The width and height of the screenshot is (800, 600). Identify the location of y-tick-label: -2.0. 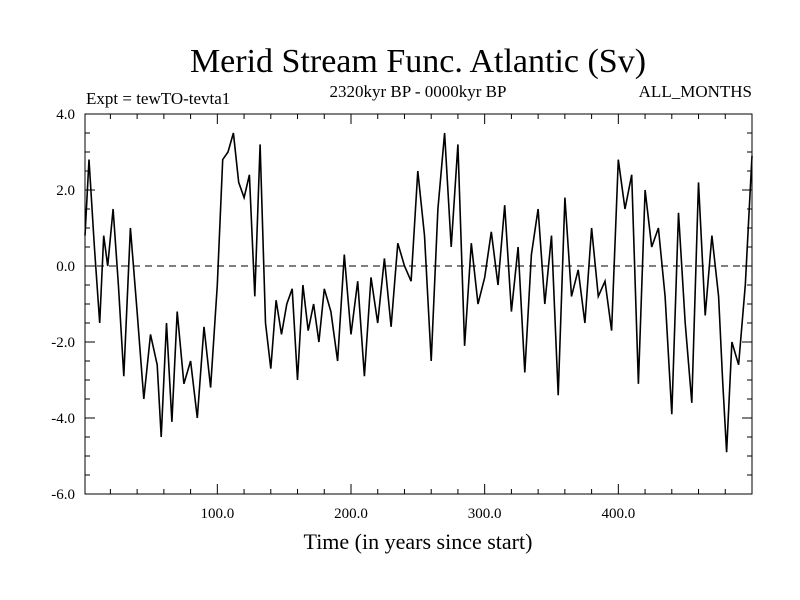
(63, 343).